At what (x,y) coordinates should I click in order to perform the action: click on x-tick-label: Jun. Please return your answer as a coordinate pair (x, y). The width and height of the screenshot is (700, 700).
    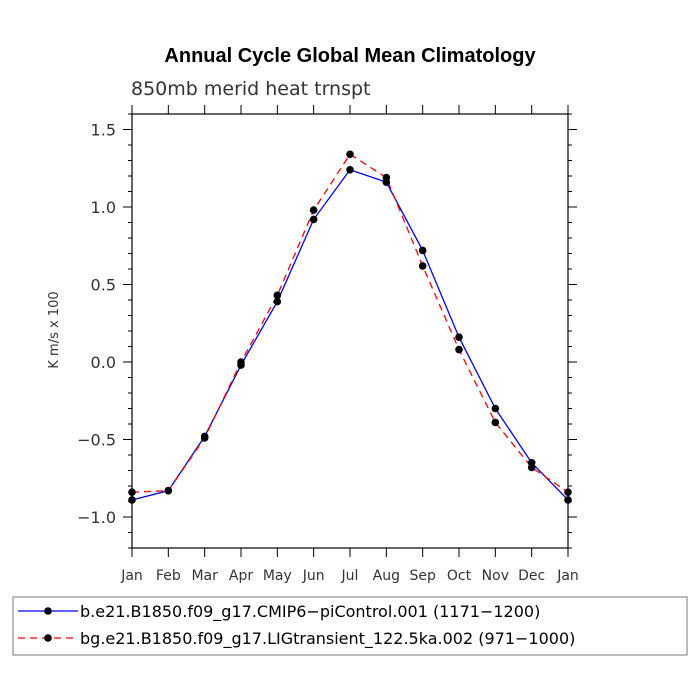
    Looking at the image, I should click on (313, 576).